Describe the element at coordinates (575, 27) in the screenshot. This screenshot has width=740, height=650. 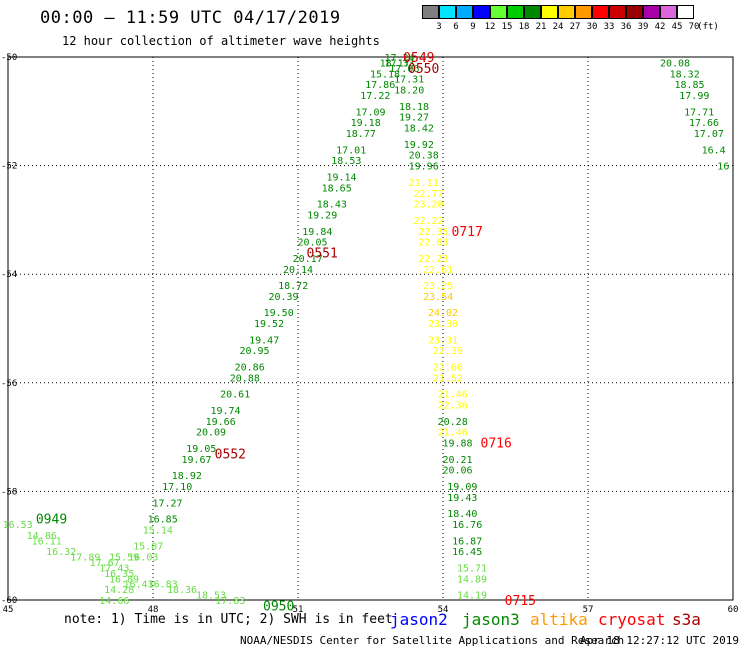
I see `legend-label: 27` at that location.